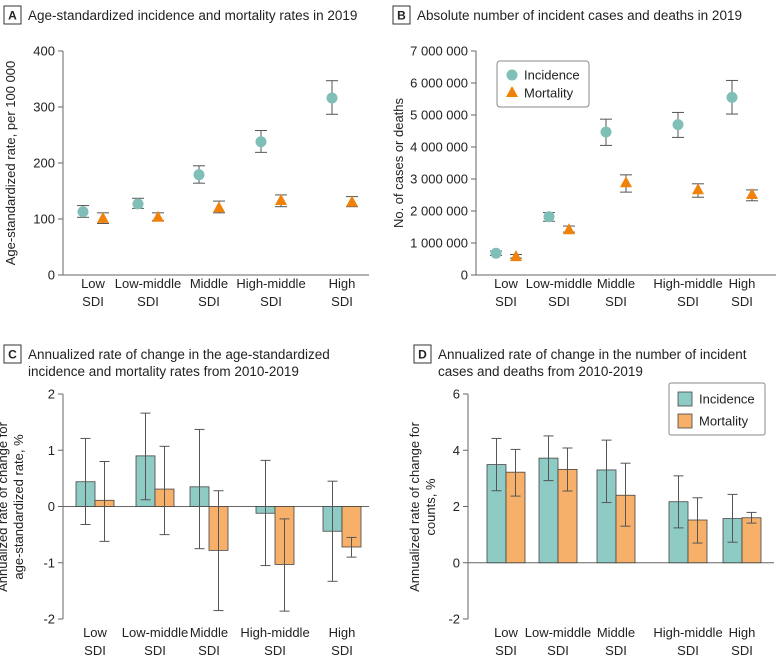 Image resolution: width=780 pixels, height=668 pixels. What do you see at coordinates (138, 204) in the screenshot?
I see `point-incidence-low-middle-sdi` at bounding box center [138, 204].